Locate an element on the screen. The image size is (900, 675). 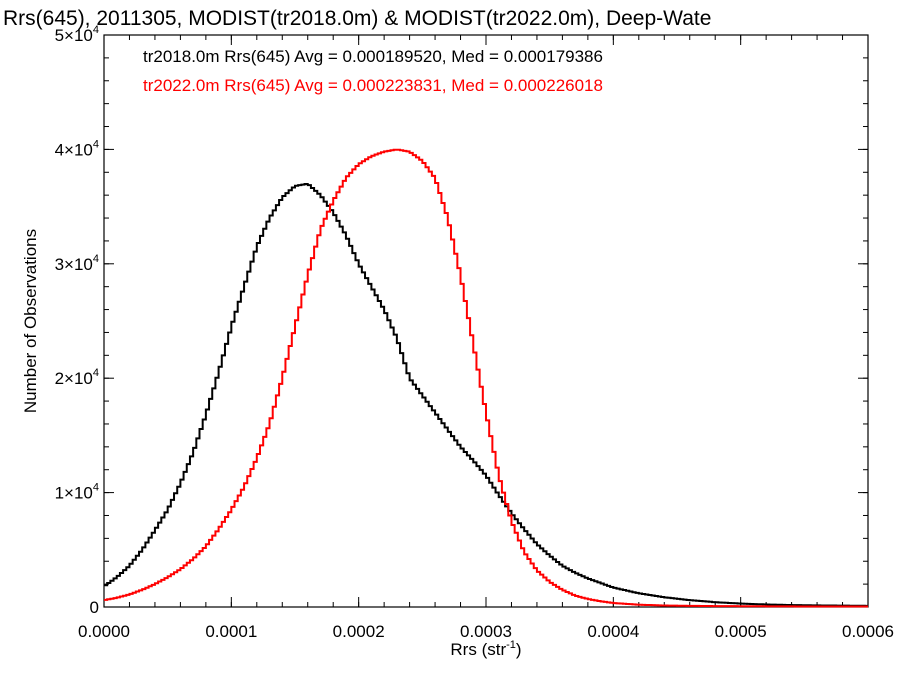
x-tick-label: 0.0006 is located at coordinates (868, 631).